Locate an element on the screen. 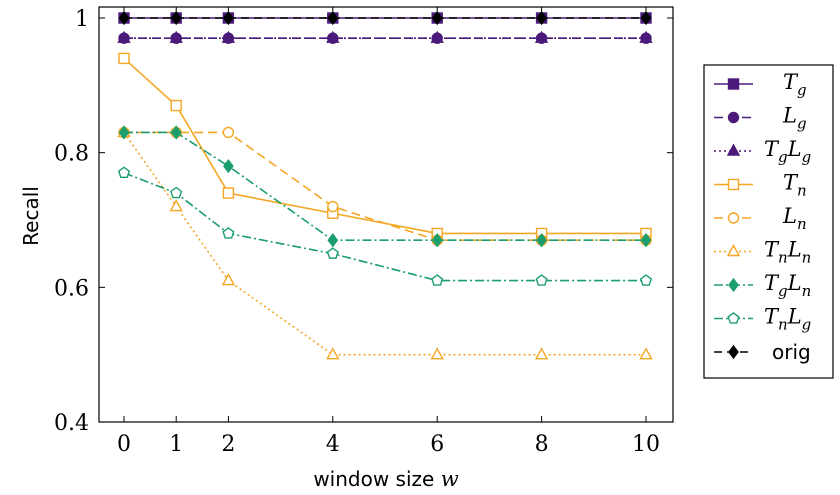 The image size is (840, 495). x-tick-label: 8 is located at coordinates (542, 444).